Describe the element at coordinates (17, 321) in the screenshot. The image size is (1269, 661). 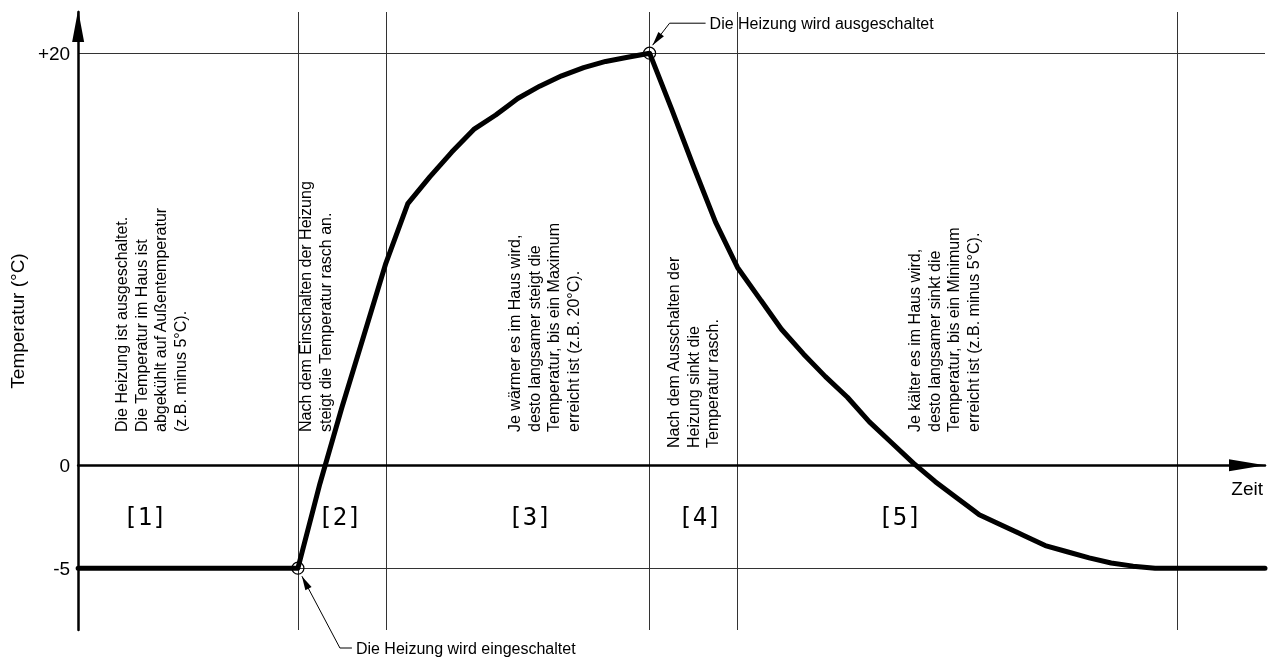
I see `y-axis-title: Temperatur (°C)` at that location.